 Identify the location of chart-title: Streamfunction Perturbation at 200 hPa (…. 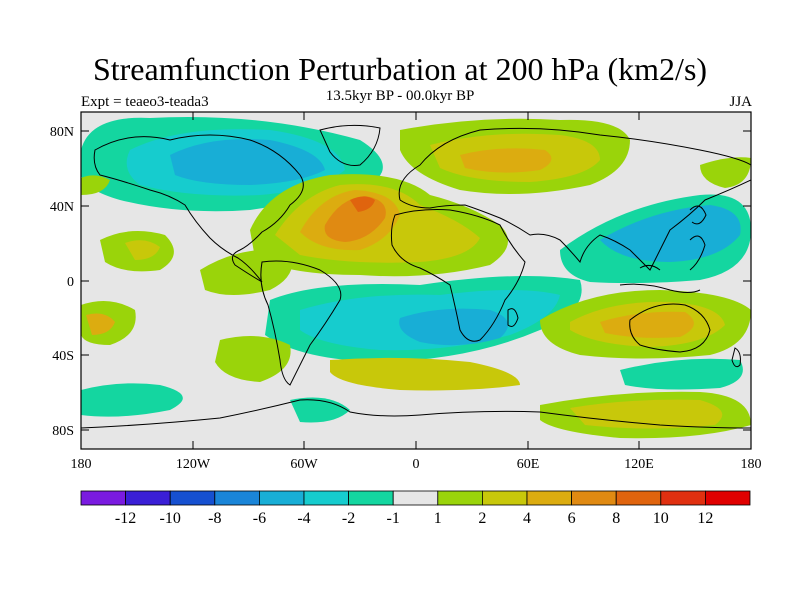
(400, 69).